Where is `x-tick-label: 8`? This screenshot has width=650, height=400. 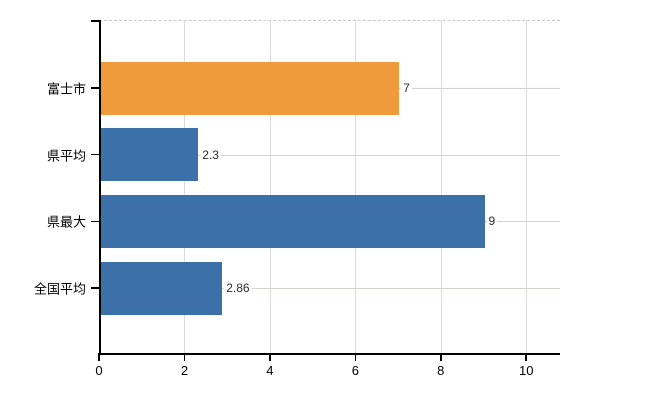 x-tick-label: 8 is located at coordinates (441, 370).